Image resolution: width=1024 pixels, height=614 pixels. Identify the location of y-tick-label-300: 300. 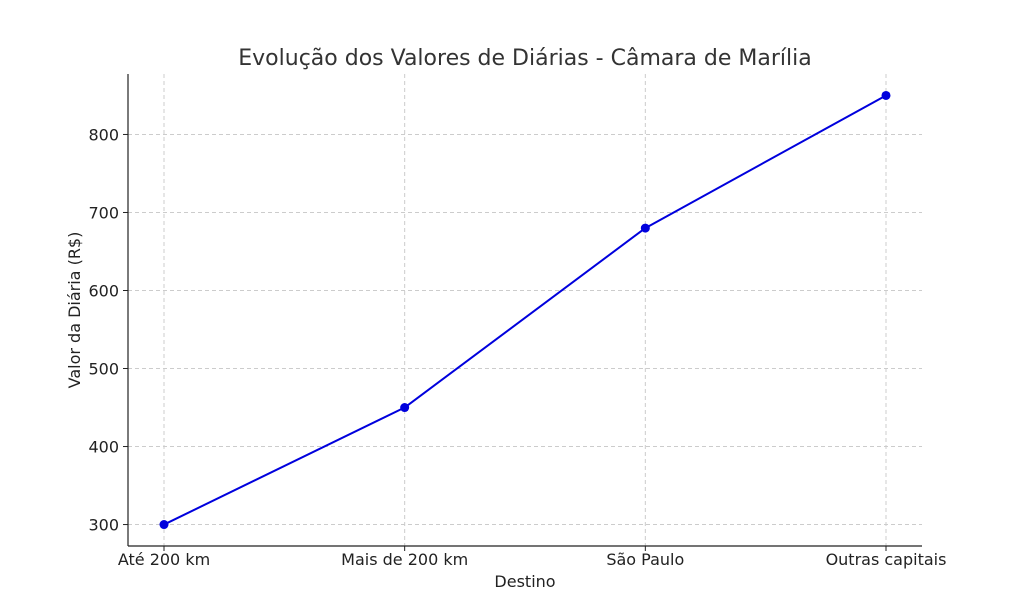
(103, 525).